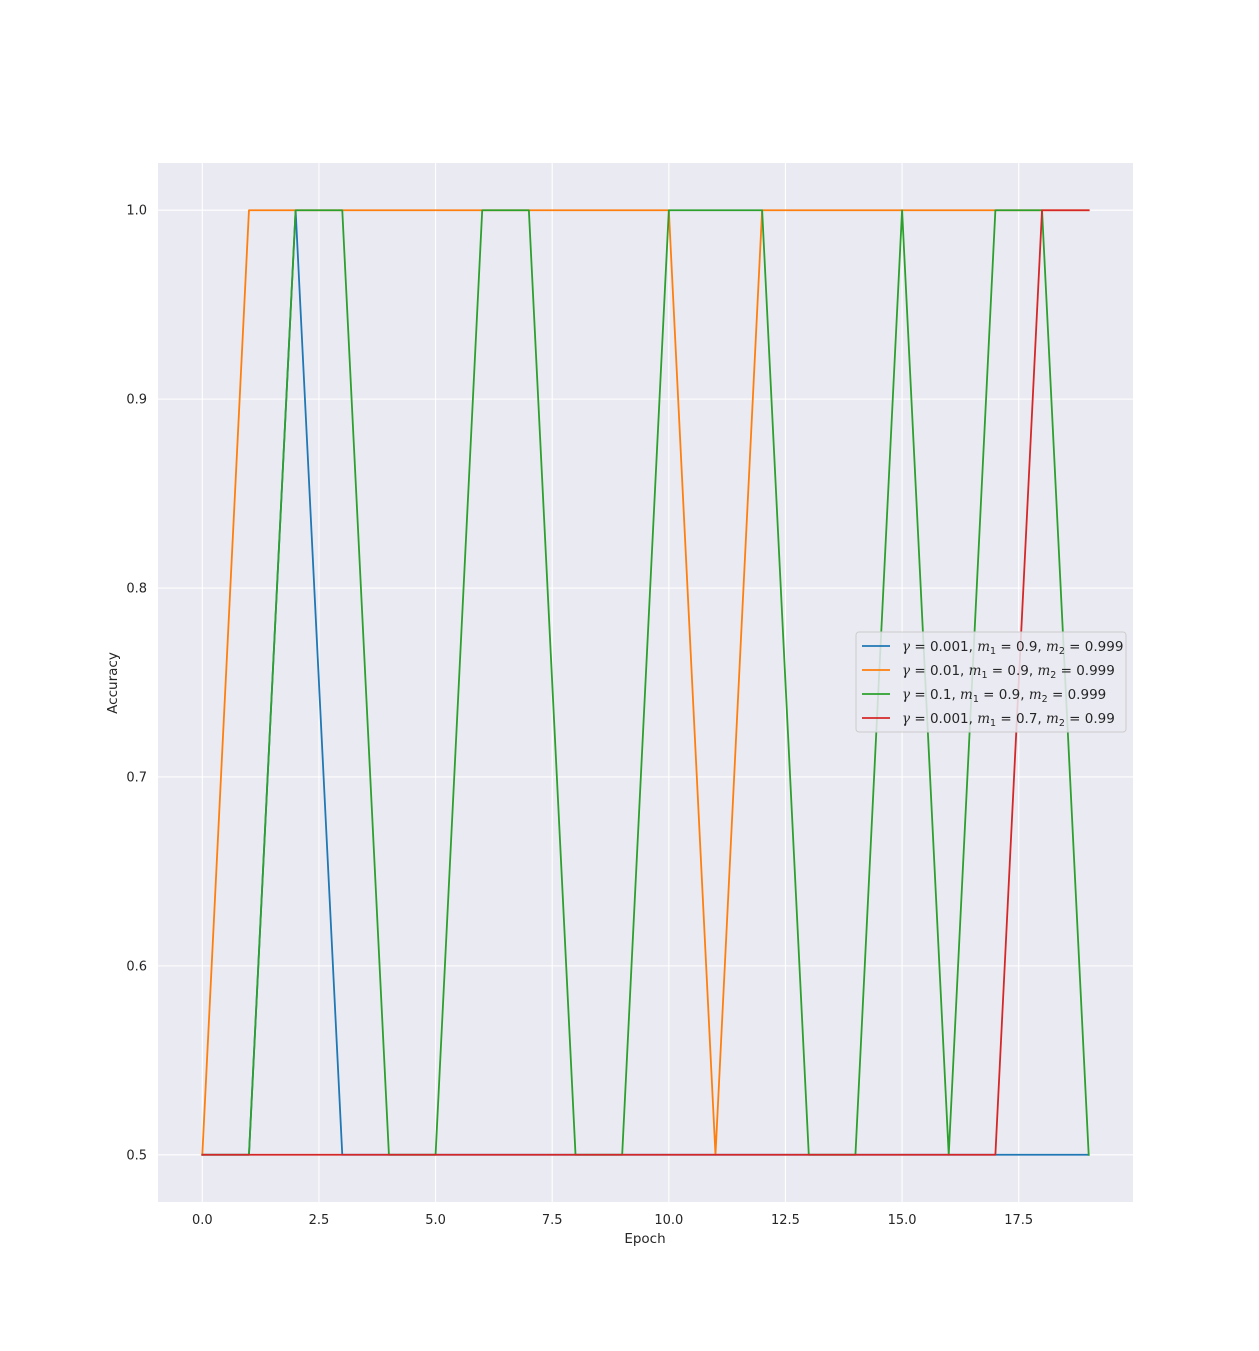 This screenshot has width=1259, height=1351. Describe the element at coordinates (319, 1220) in the screenshot. I see `x-tick-label: 2.5` at that location.